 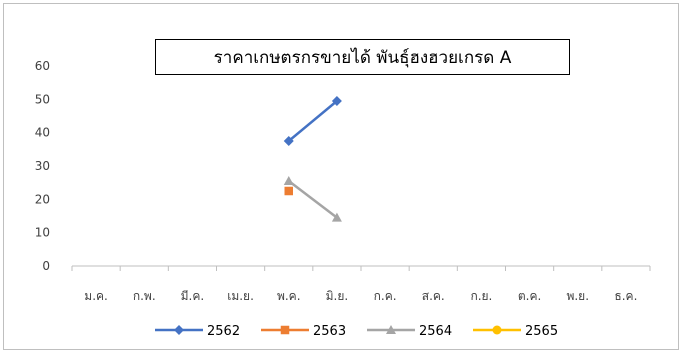 What do you see at coordinates (625, 296) in the screenshot?
I see `x-tick-label: ธ.ค.` at bounding box center [625, 296].